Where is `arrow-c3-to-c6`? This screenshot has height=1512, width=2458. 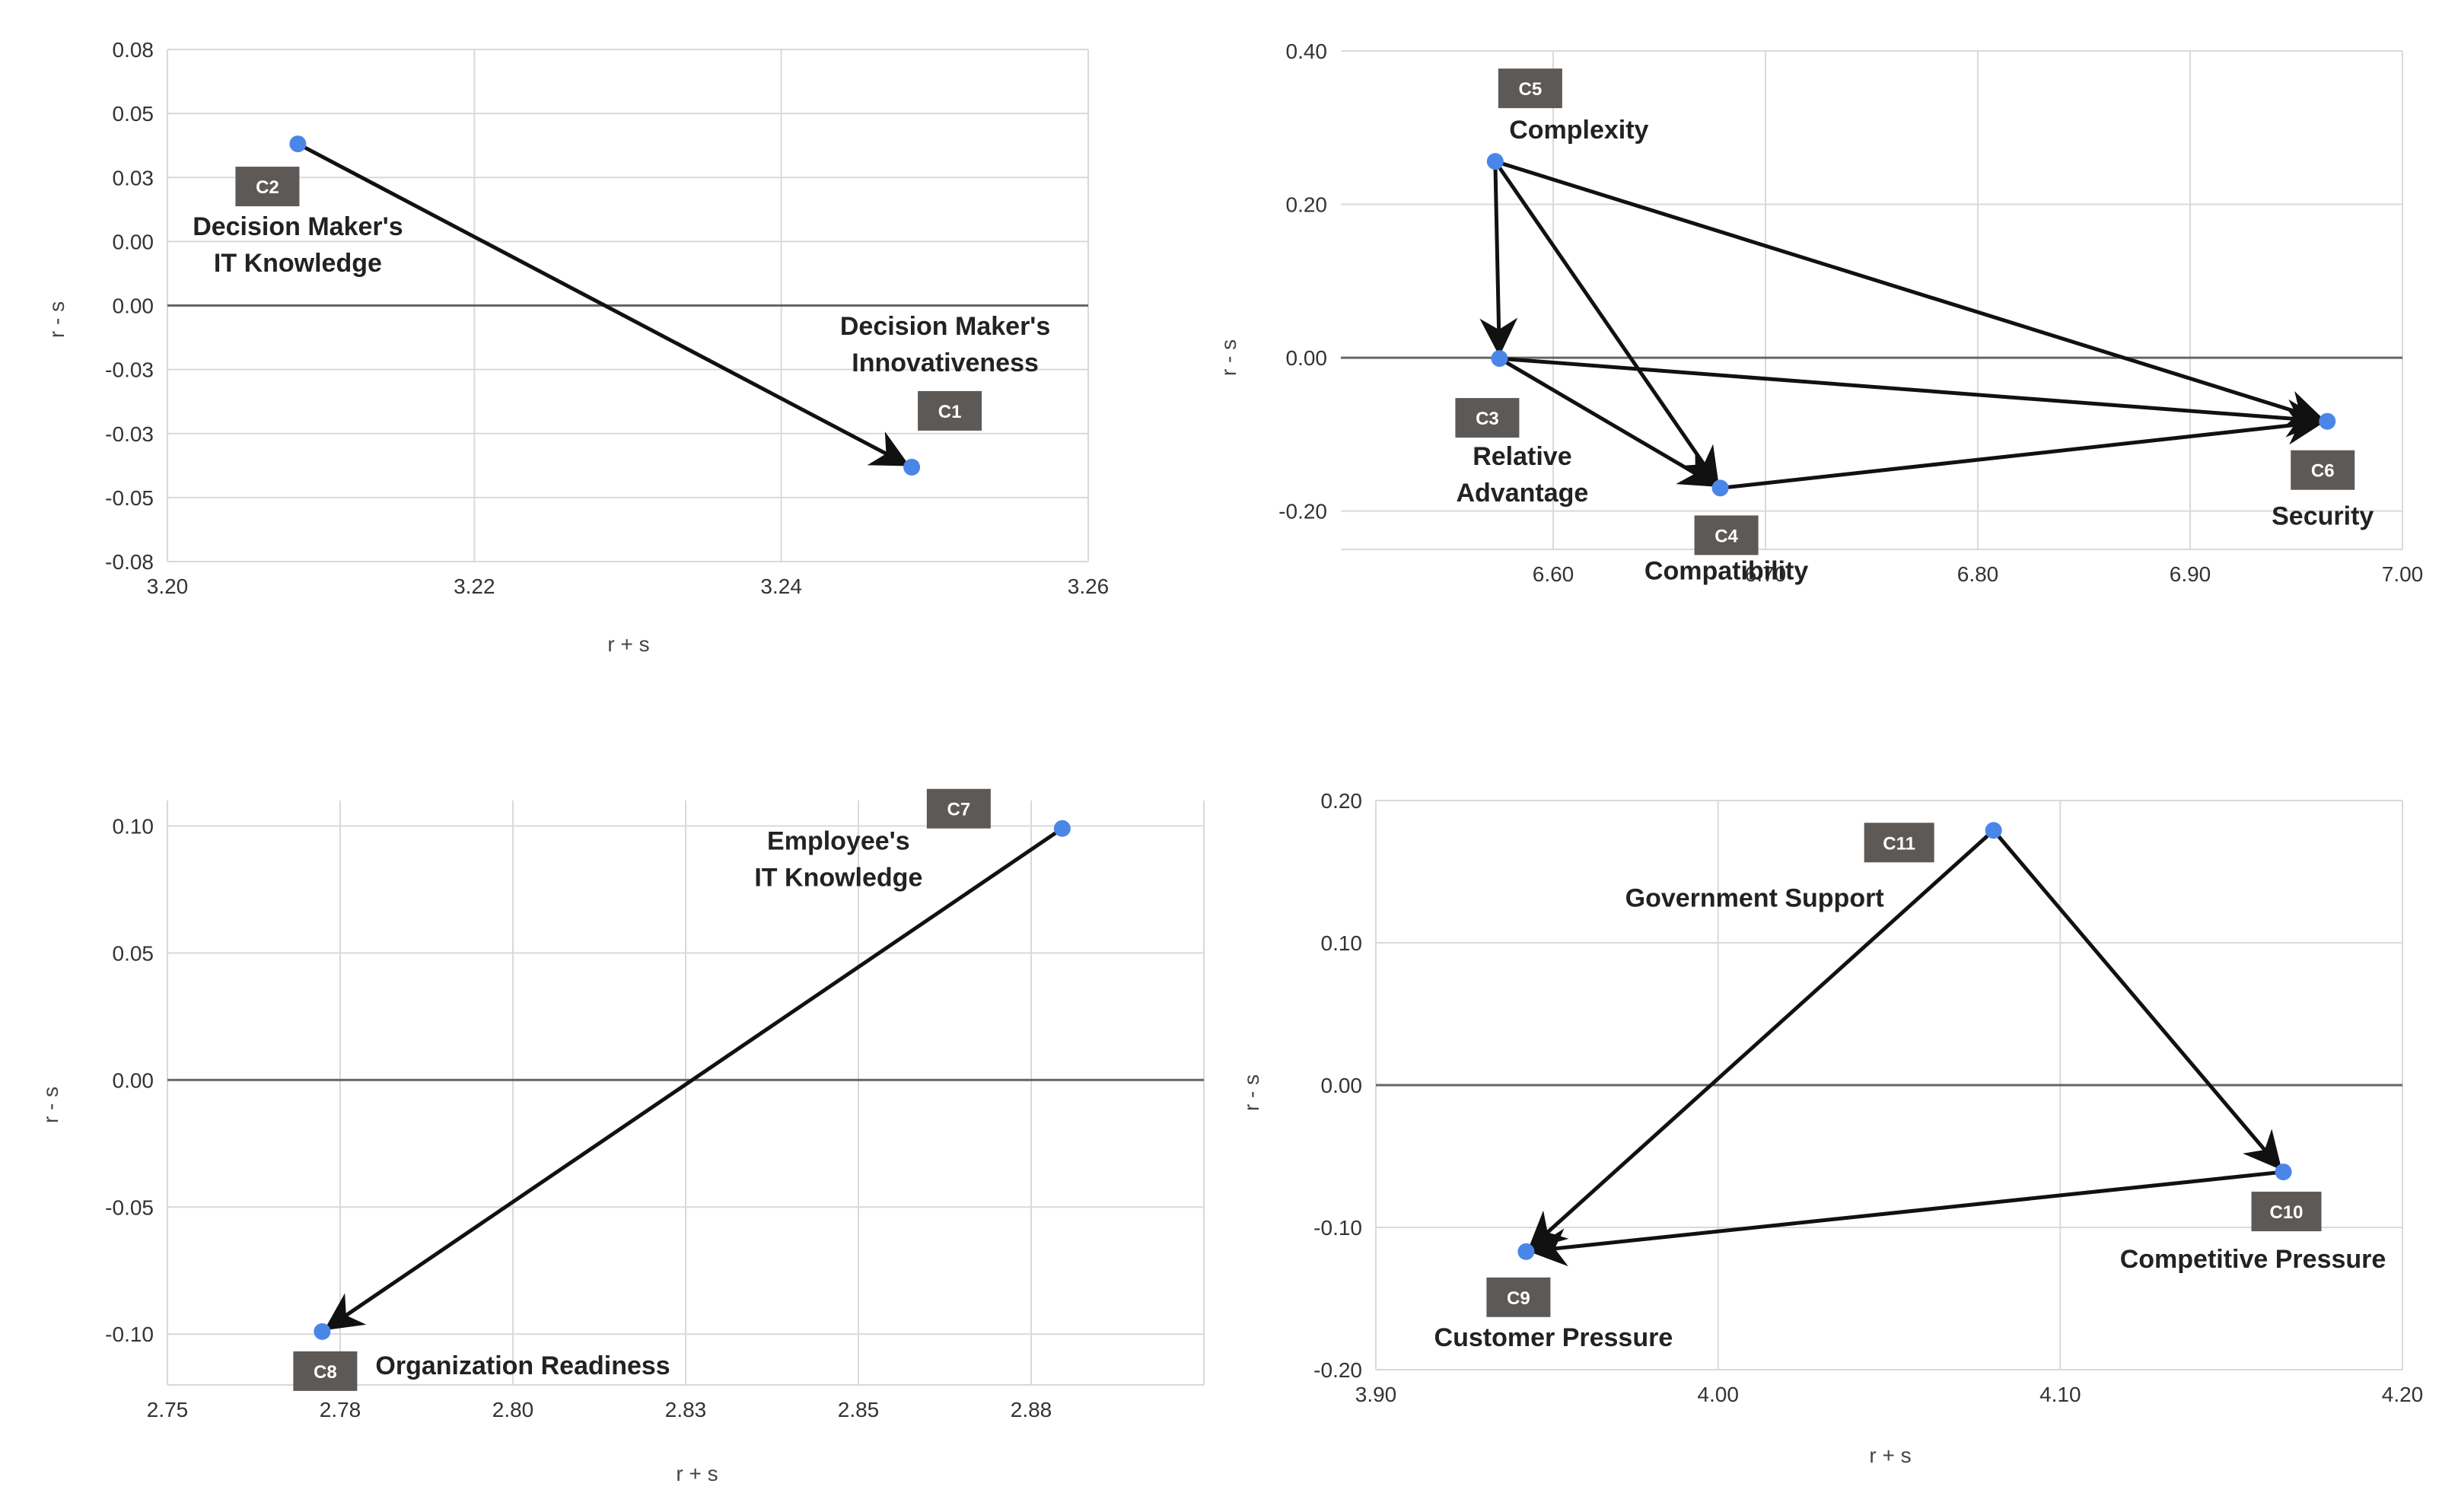
arrow-c3-to-c6 is located at coordinates (1912, 397).